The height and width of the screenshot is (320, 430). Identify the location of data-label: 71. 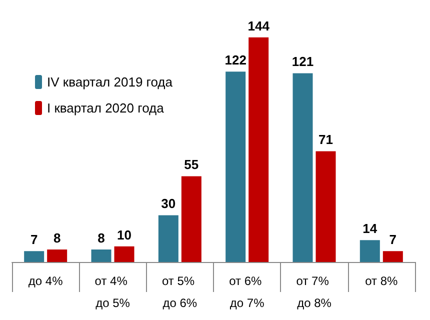
(325, 140).